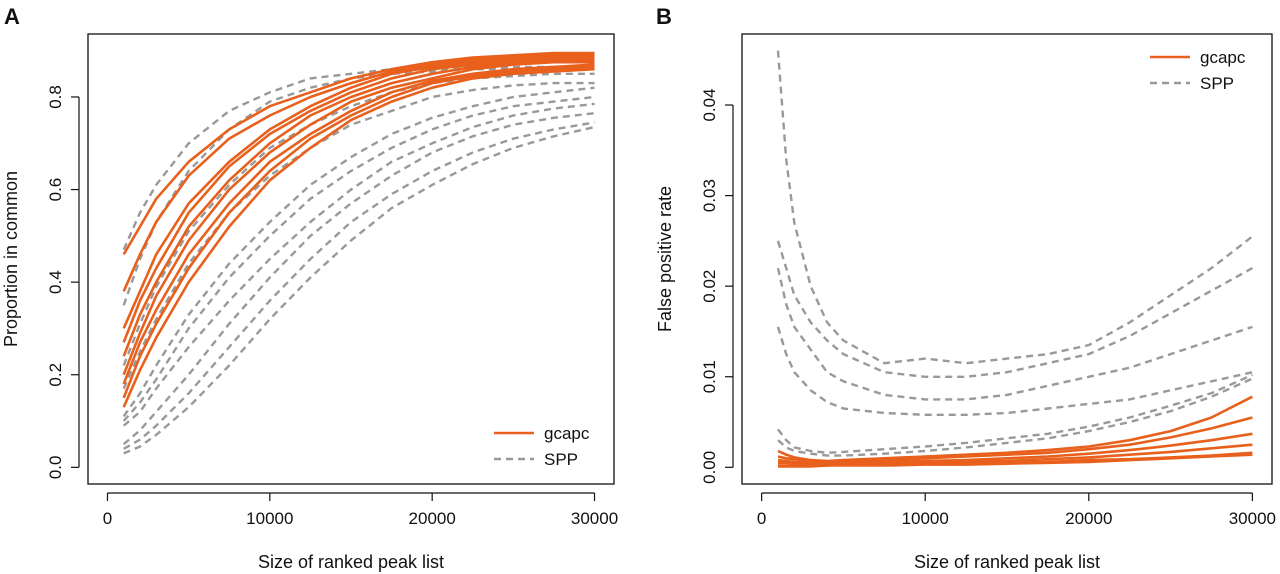 This screenshot has width=1280, height=574. What do you see at coordinates (709, 286) in the screenshot?
I see `y-tick-label: 0.02` at bounding box center [709, 286].